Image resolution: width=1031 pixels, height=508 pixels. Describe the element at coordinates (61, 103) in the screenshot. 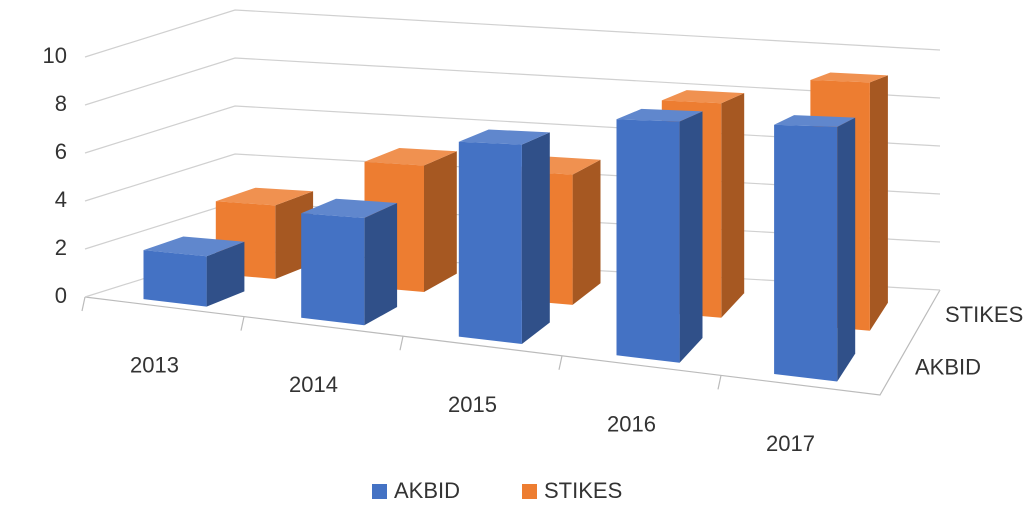

I see `y-tick-label: 8` at that location.